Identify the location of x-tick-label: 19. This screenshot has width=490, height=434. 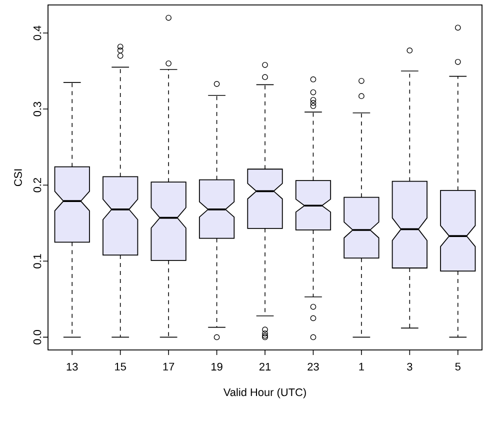
(217, 366).